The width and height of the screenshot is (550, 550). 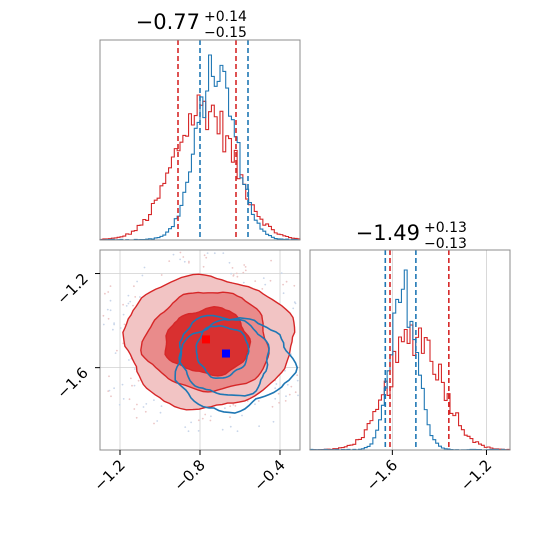 What do you see at coordinates (225, 17) in the screenshot?
I see `param-1-title-upper: +0.14` at bounding box center [225, 17].